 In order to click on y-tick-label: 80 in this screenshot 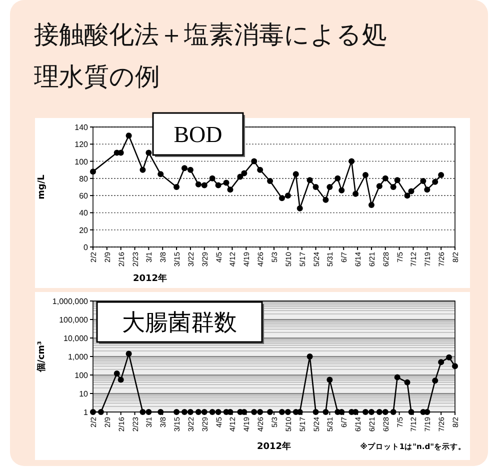, I will do `click(84, 179)`.